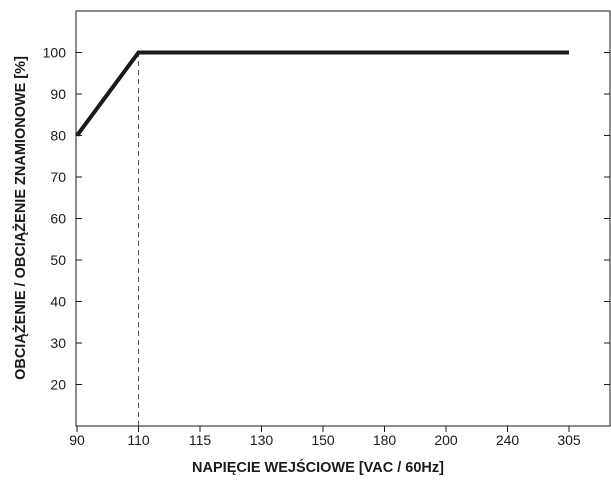 The image size is (611, 481). What do you see at coordinates (58, 260) in the screenshot?
I see `y-tick-label: 50` at bounding box center [58, 260].